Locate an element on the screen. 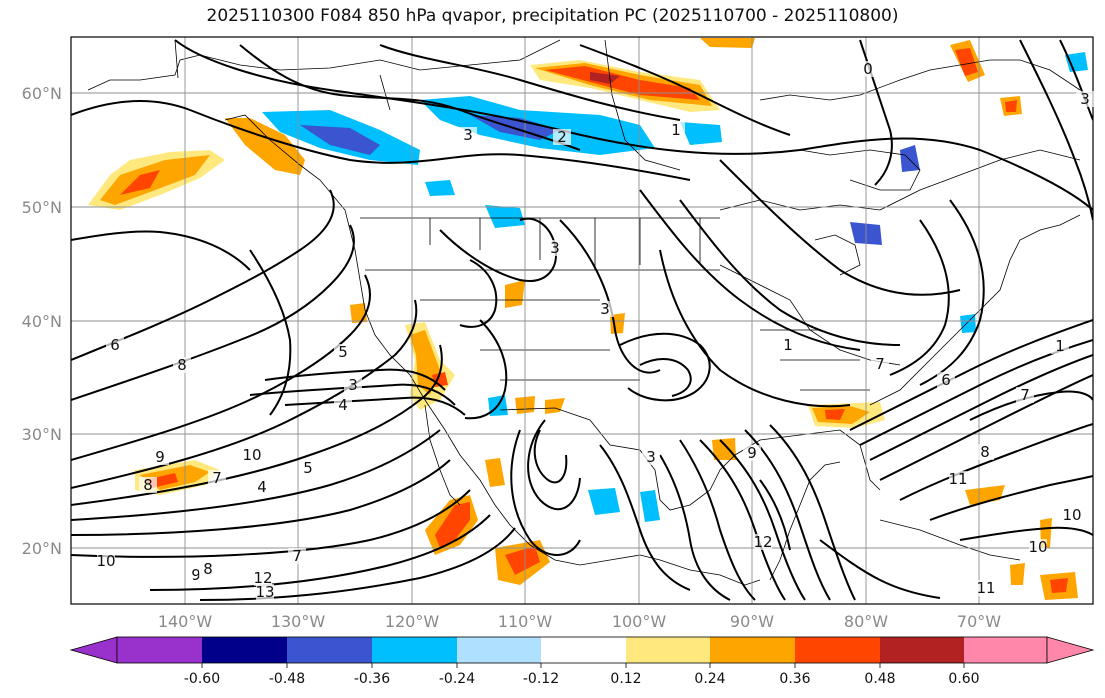 The height and width of the screenshot is (698, 1105). contour-label: 11 is located at coordinates (957, 479).